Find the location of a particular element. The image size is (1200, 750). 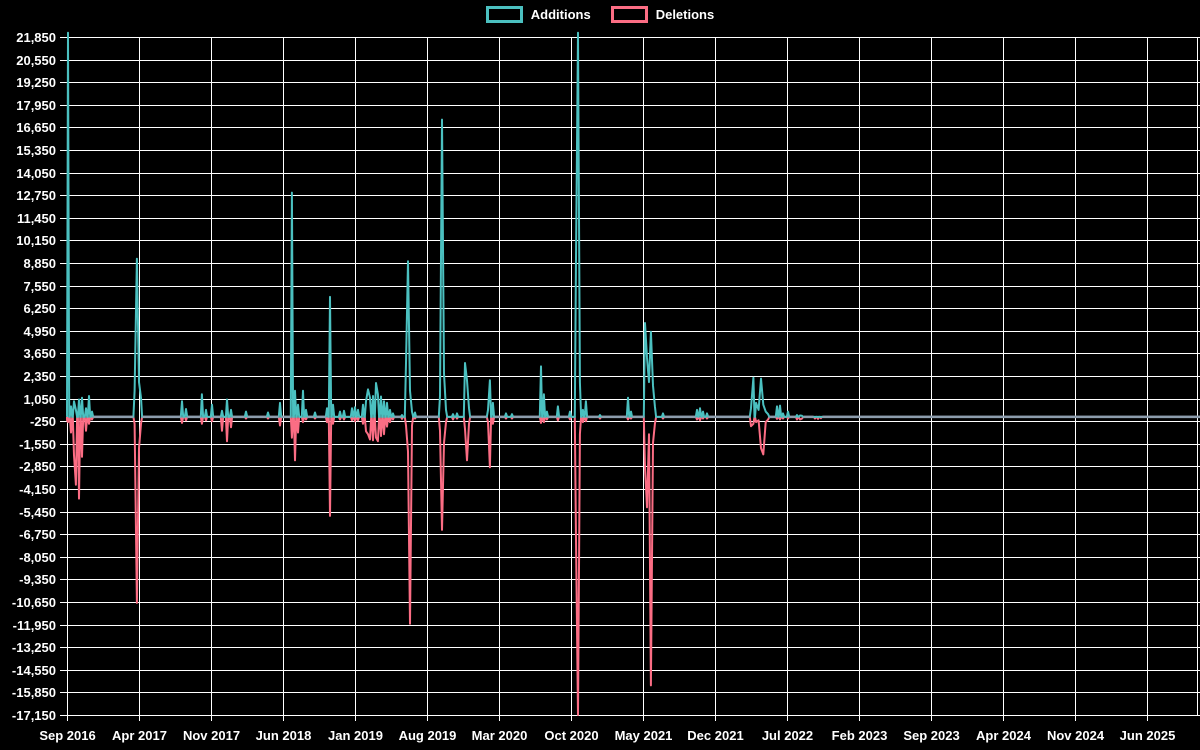

svg-text: -11,950 is located at coordinates (34, 625).